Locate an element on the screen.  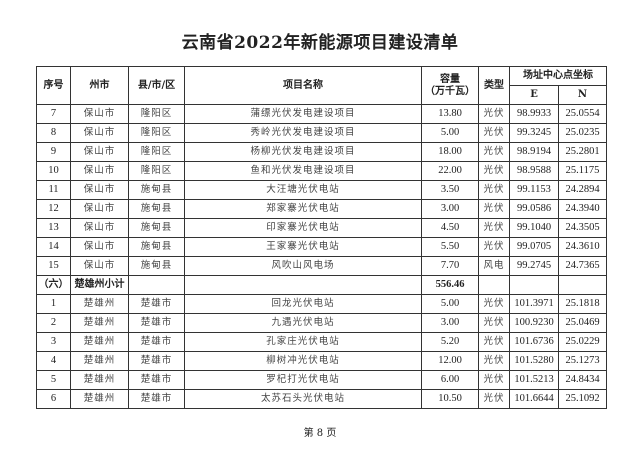
cell-e: 99.1040 is located at coordinates (534, 228).